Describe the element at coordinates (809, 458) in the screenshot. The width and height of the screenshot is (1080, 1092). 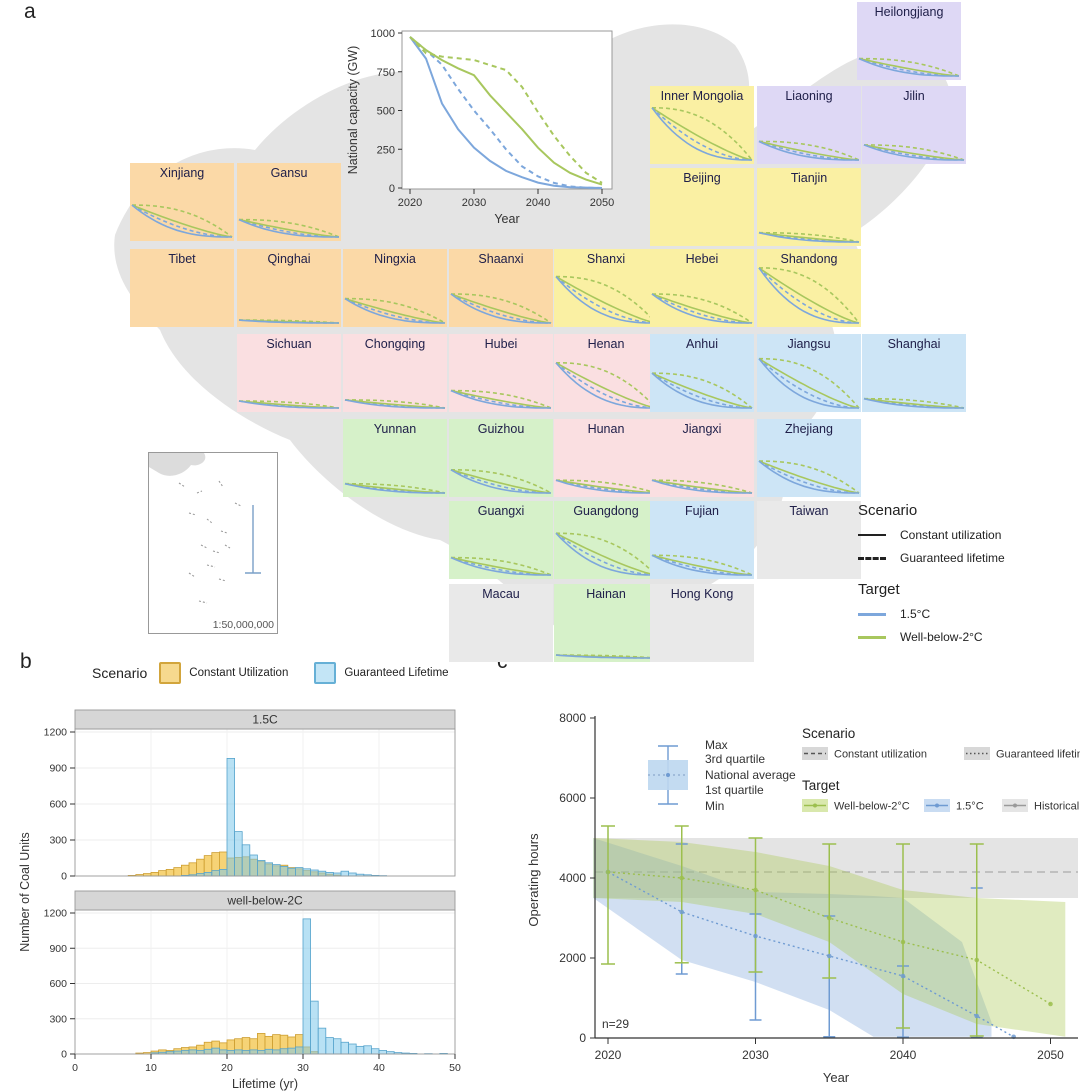
I see `tile-zhejiang: Zhejiang` at that location.